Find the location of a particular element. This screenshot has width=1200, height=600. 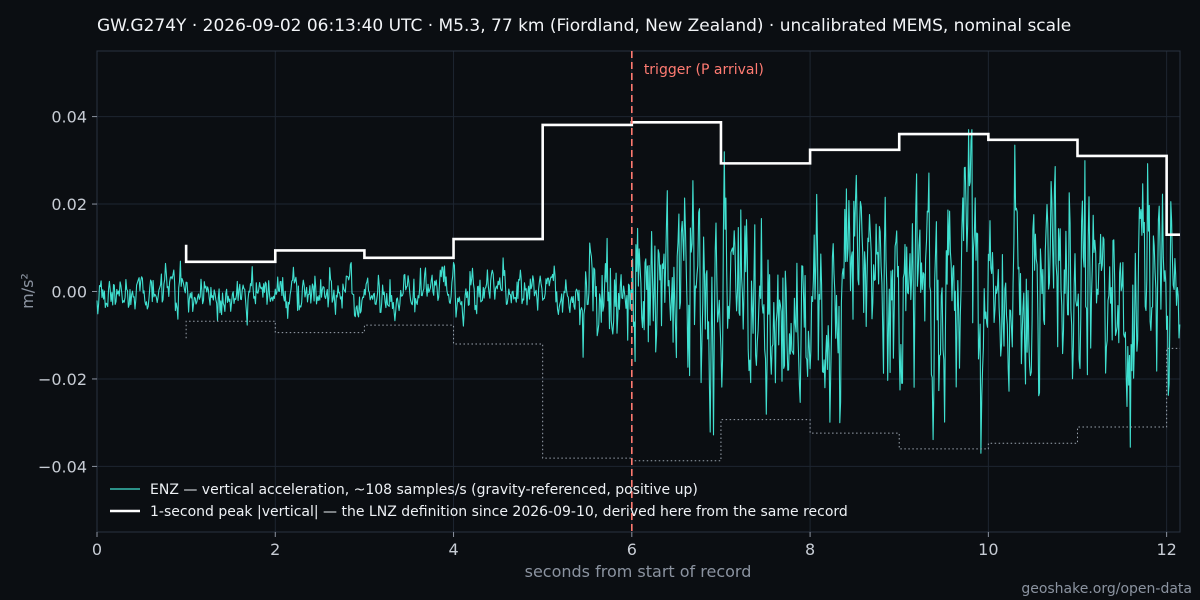

x-axis-label: seconds from start of record is located at coordinates (638, 571).